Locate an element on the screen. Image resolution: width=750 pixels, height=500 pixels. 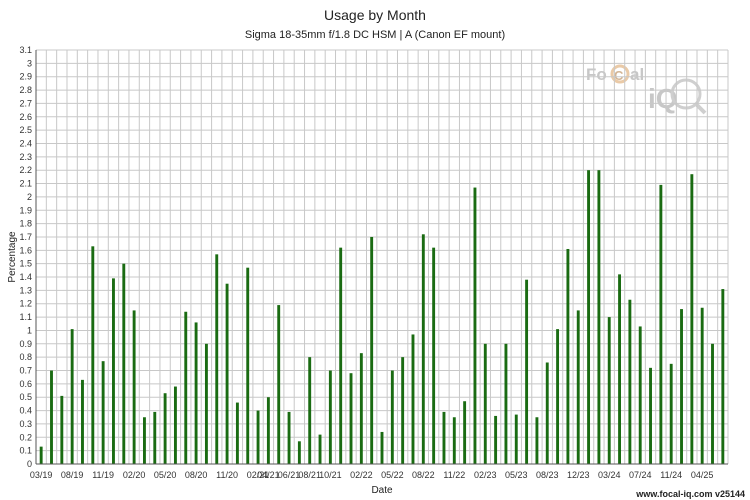
y-tick-label: 2.3 is located at coordinates (25, 157).